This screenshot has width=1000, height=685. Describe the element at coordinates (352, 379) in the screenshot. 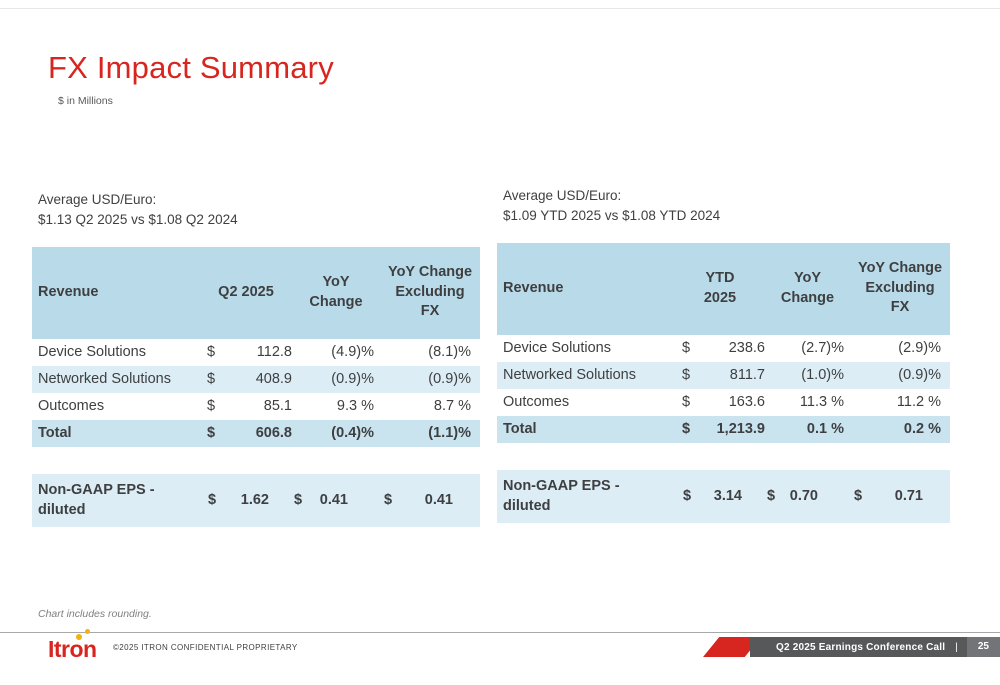

I see `yoy-cell: (0.9)%` at that location.